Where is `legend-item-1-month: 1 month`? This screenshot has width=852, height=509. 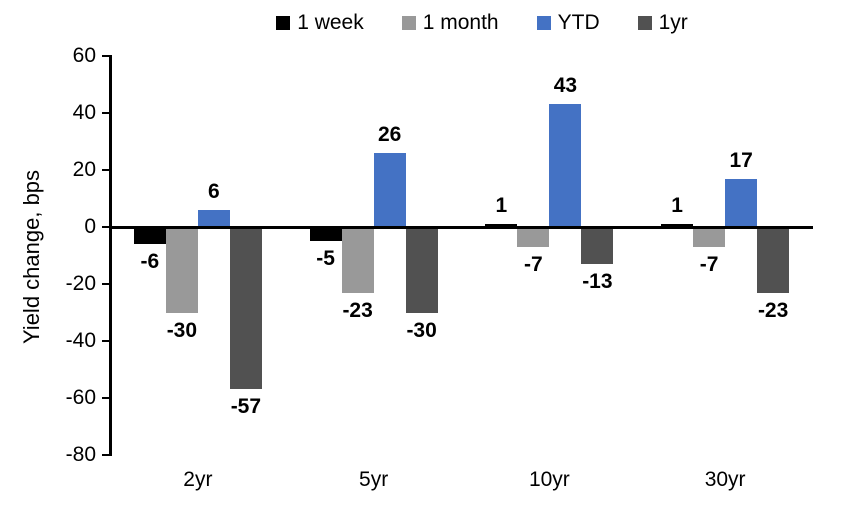
legend-item-1-month: 1 month is located at coordinates (450, 23).